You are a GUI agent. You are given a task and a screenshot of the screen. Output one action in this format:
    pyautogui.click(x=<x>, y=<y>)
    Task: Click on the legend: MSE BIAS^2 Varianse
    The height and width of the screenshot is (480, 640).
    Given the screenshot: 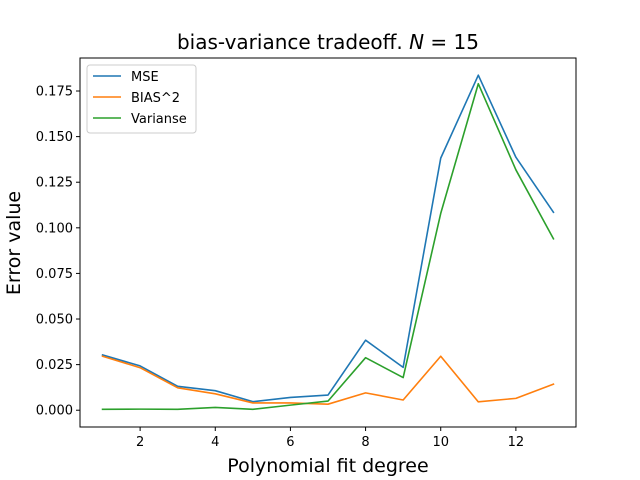 What is the action you would take?
    pyautogui.click(x=141, y=99)
    